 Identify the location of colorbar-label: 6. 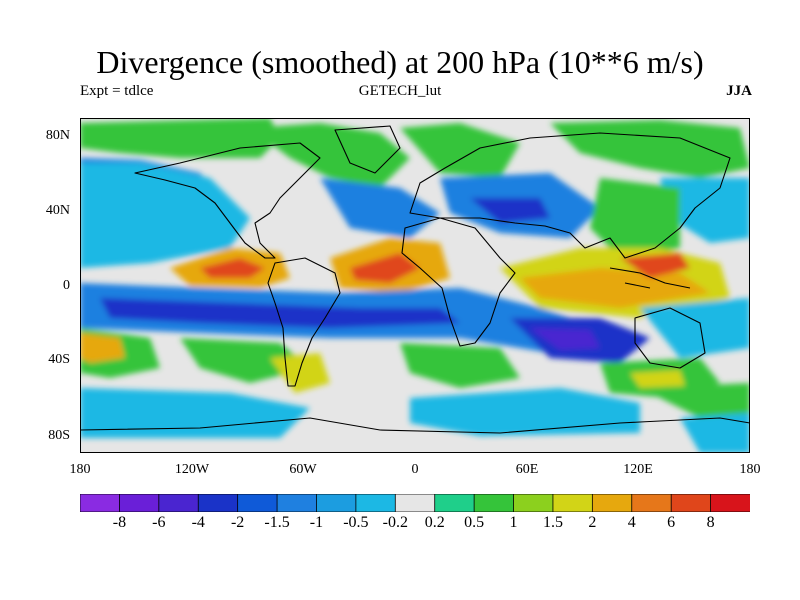
(671, 522).